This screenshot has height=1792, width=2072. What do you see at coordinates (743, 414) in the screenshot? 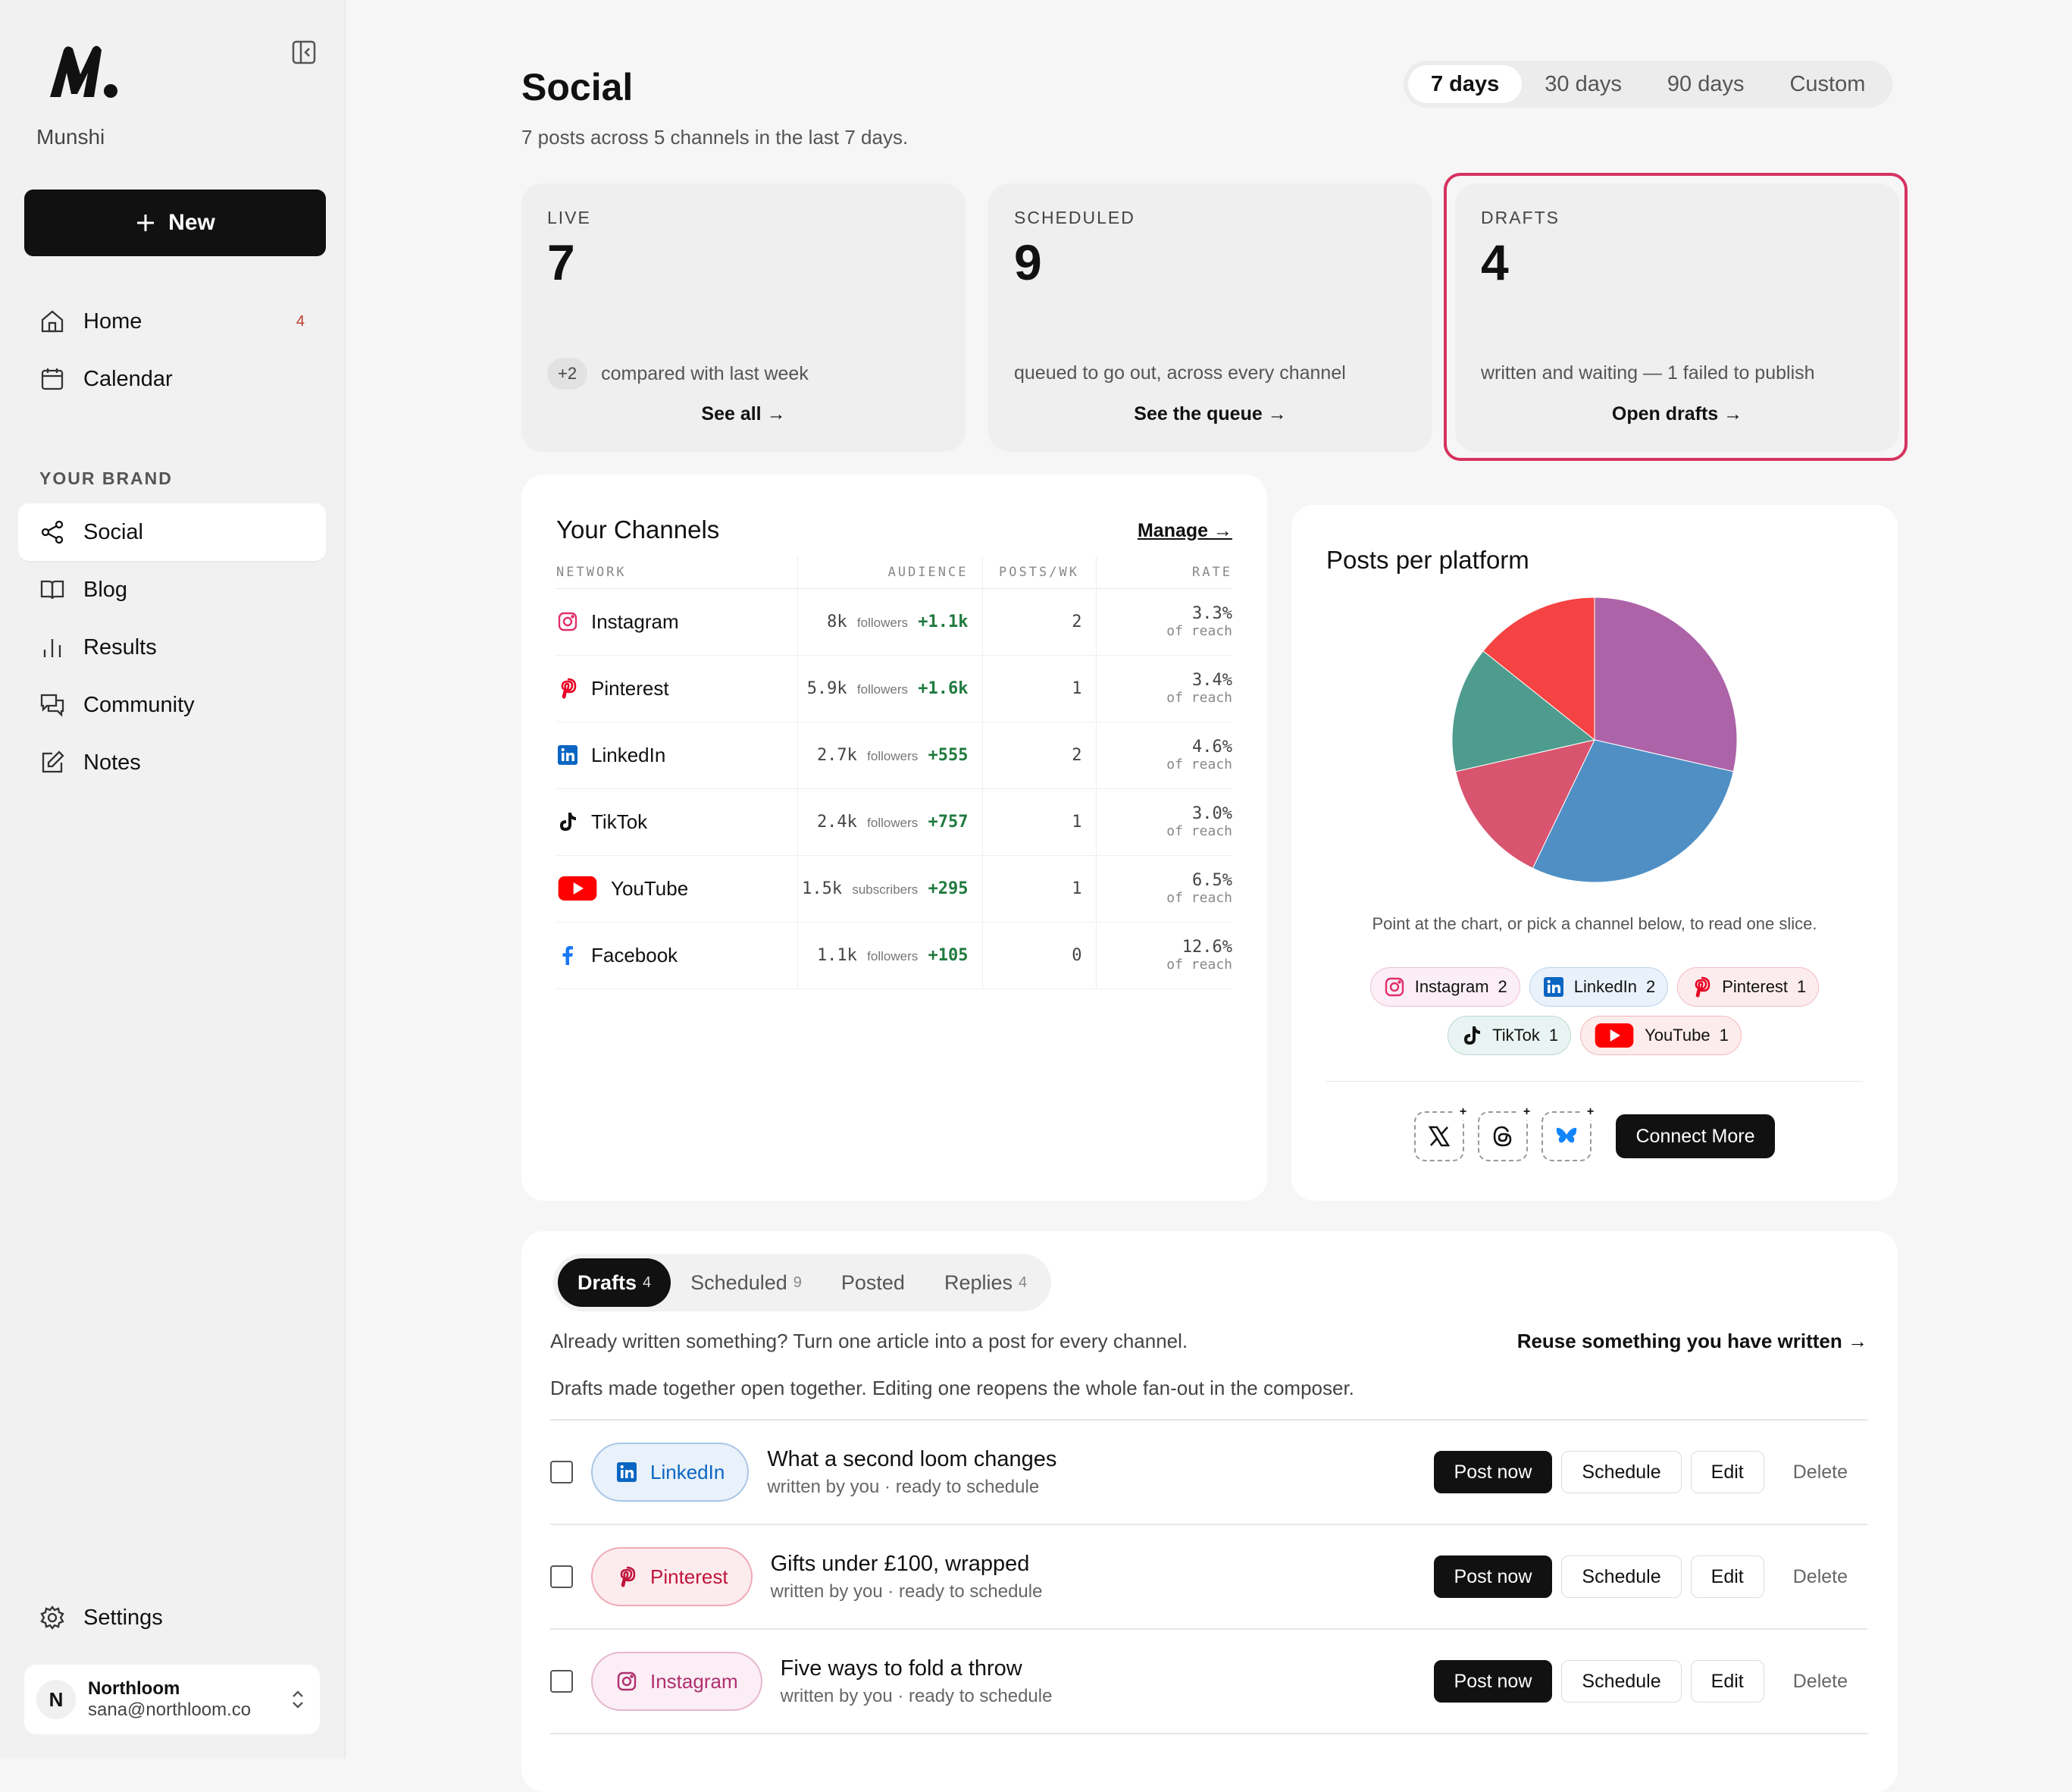
I see `see-all-link: See all →` at bounding box center [743, 414].